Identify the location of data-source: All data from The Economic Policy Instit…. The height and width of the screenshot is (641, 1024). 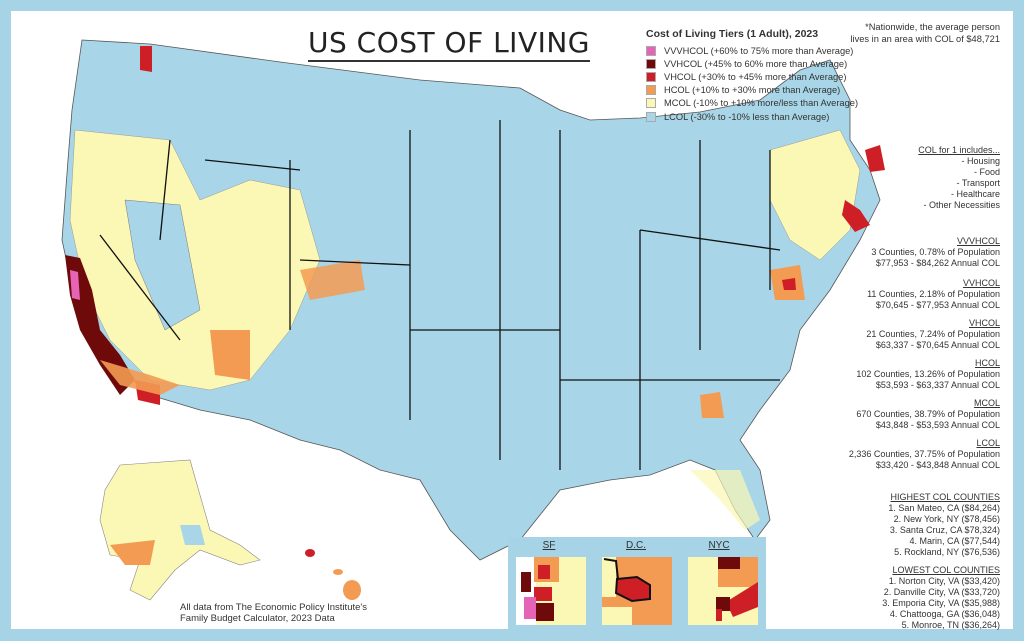
(273, 613).